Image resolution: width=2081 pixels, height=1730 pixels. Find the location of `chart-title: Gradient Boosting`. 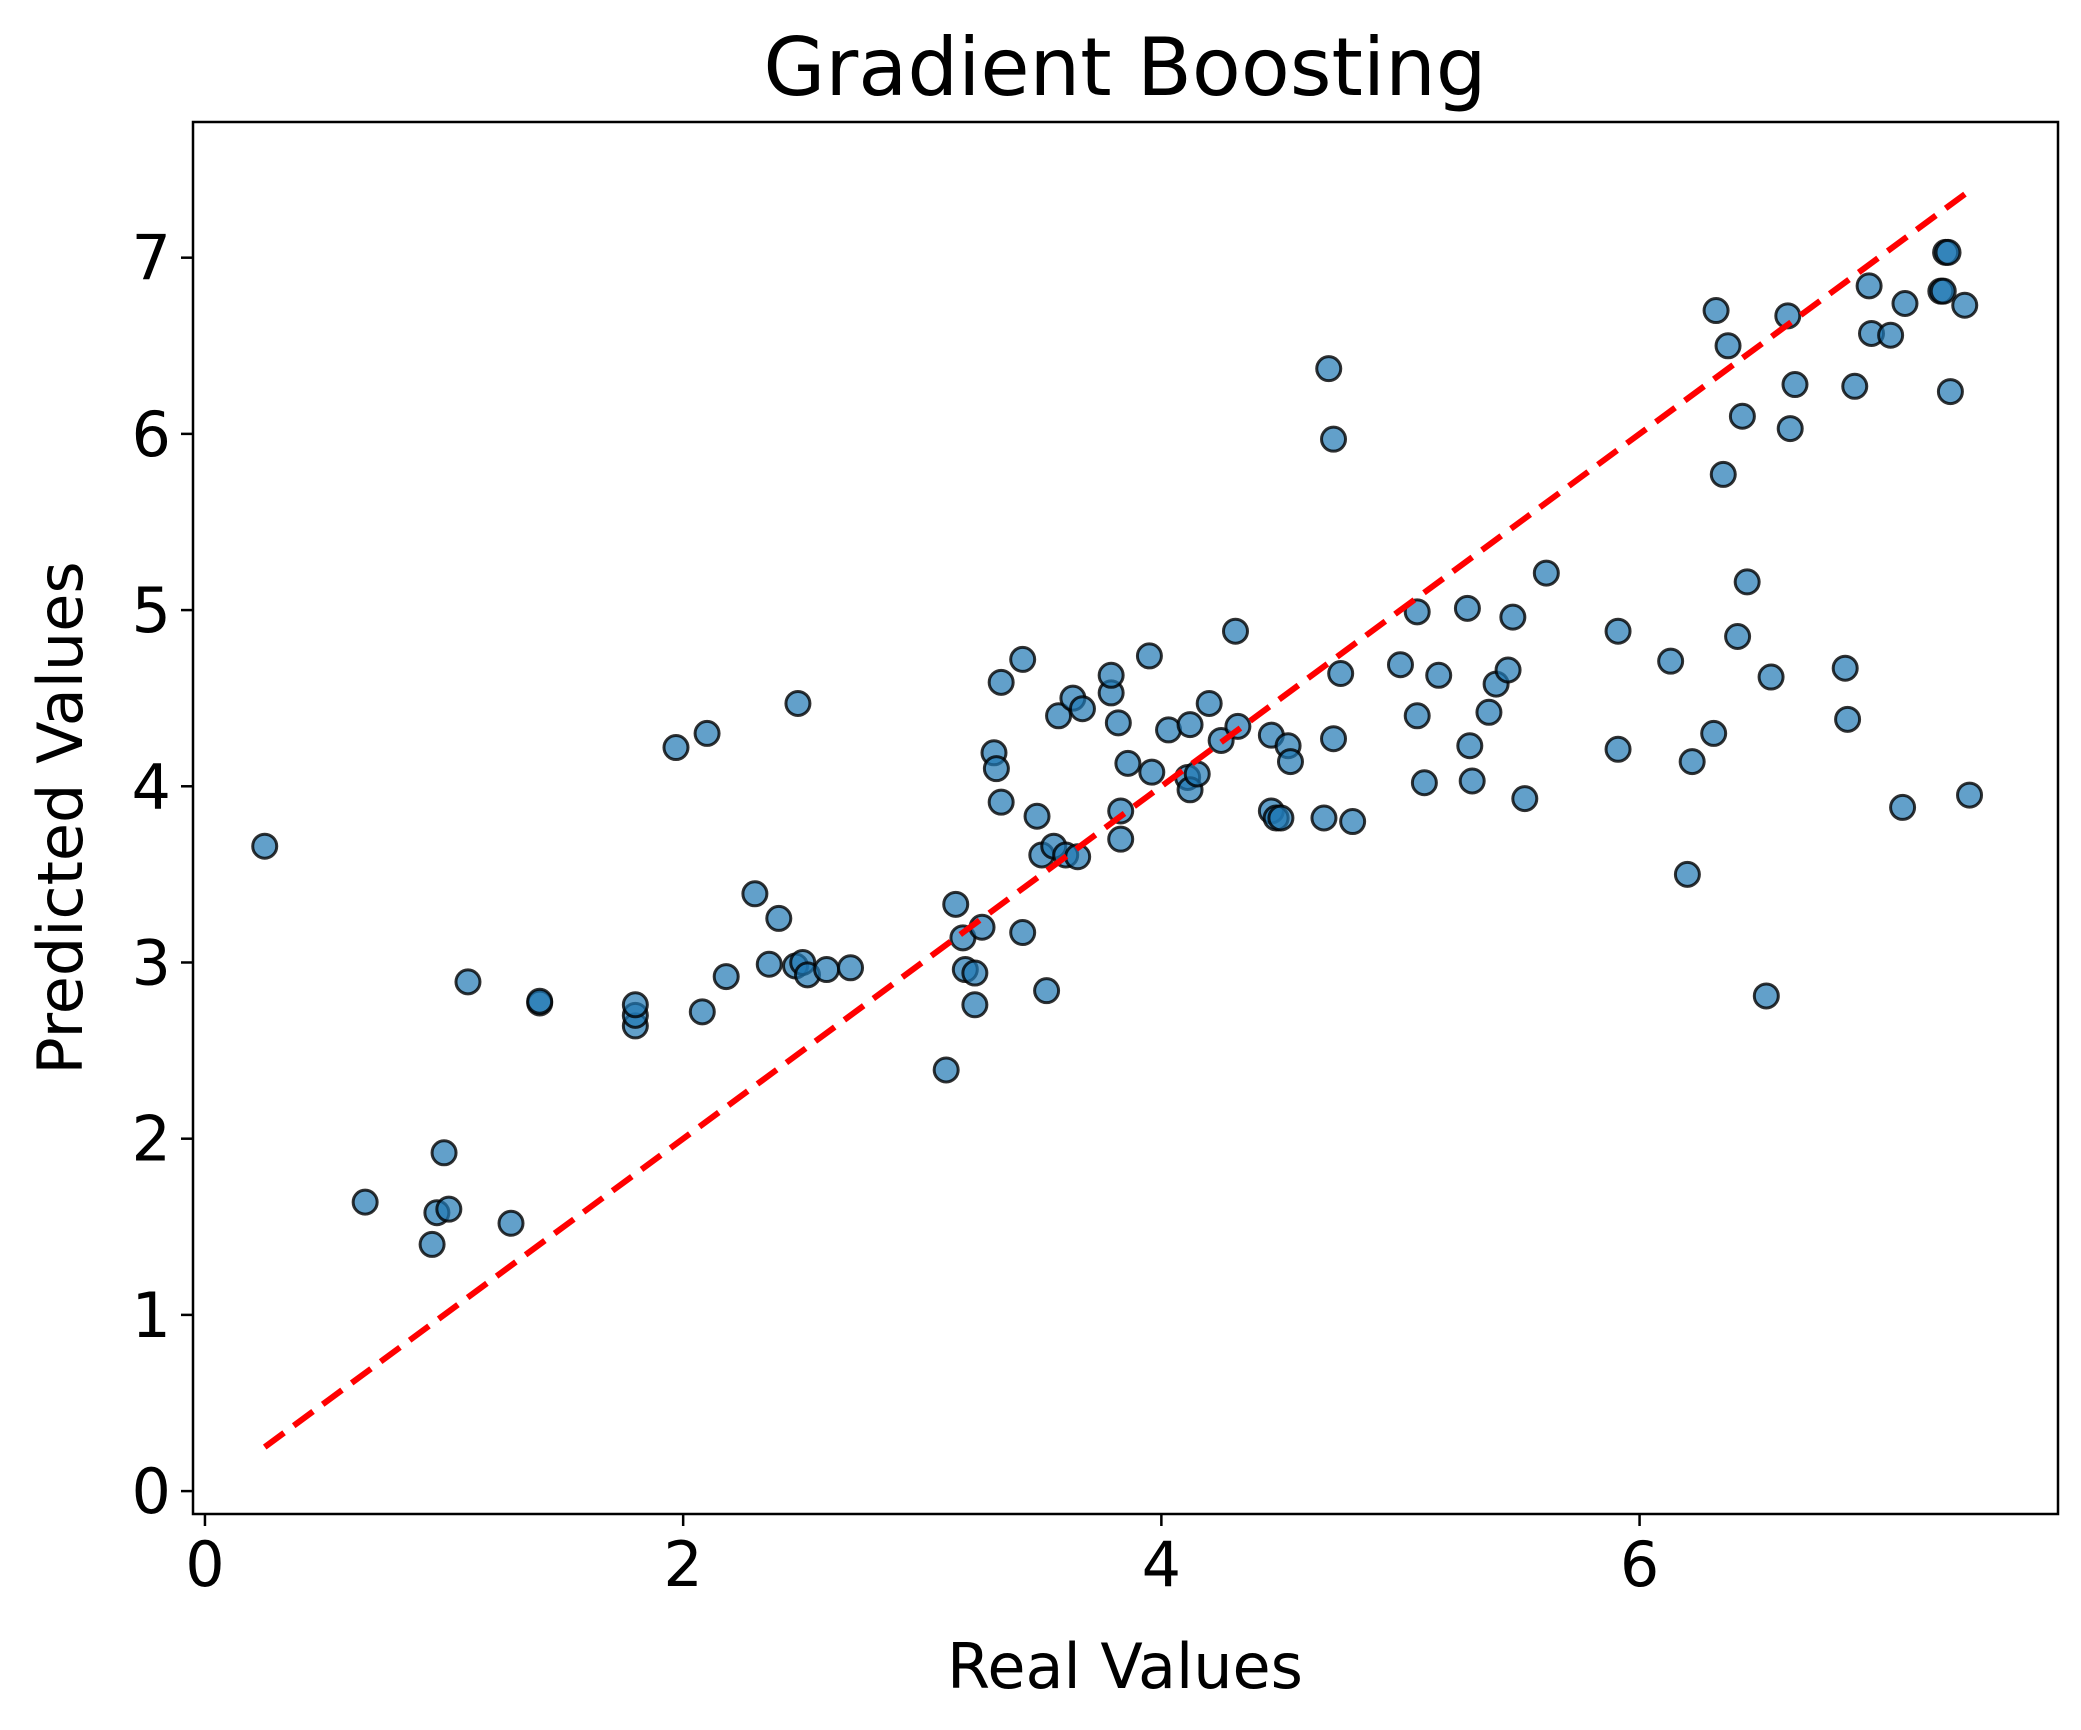

chart-title: Gradient Boosting is located at coordinates (1124, 67).